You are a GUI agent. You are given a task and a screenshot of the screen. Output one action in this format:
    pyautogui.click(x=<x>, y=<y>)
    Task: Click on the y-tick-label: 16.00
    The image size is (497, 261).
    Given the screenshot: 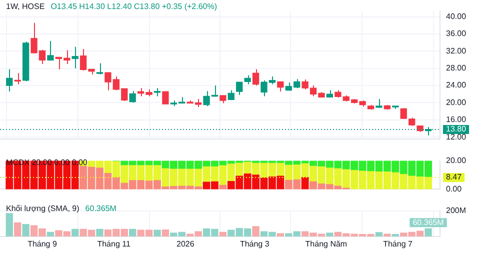 What is the action you would take?
    pyautogui.click(x=456, y=119)
    